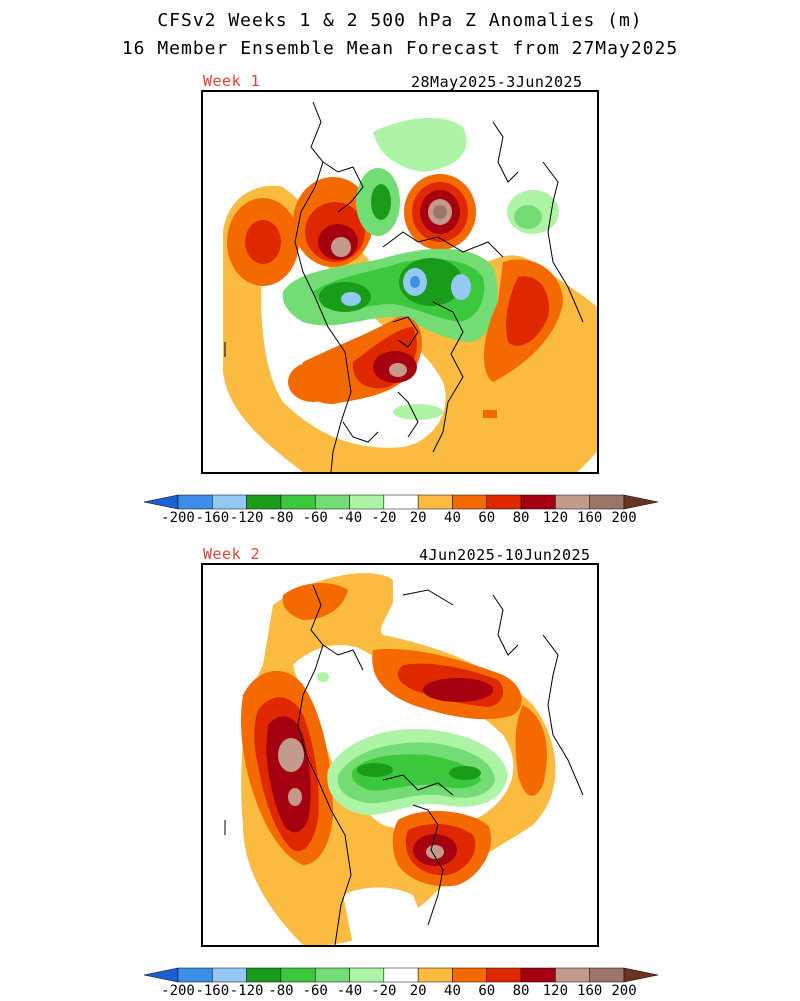  I want to click on week2-colorbar-tick-label: -60, so click(315, 991).